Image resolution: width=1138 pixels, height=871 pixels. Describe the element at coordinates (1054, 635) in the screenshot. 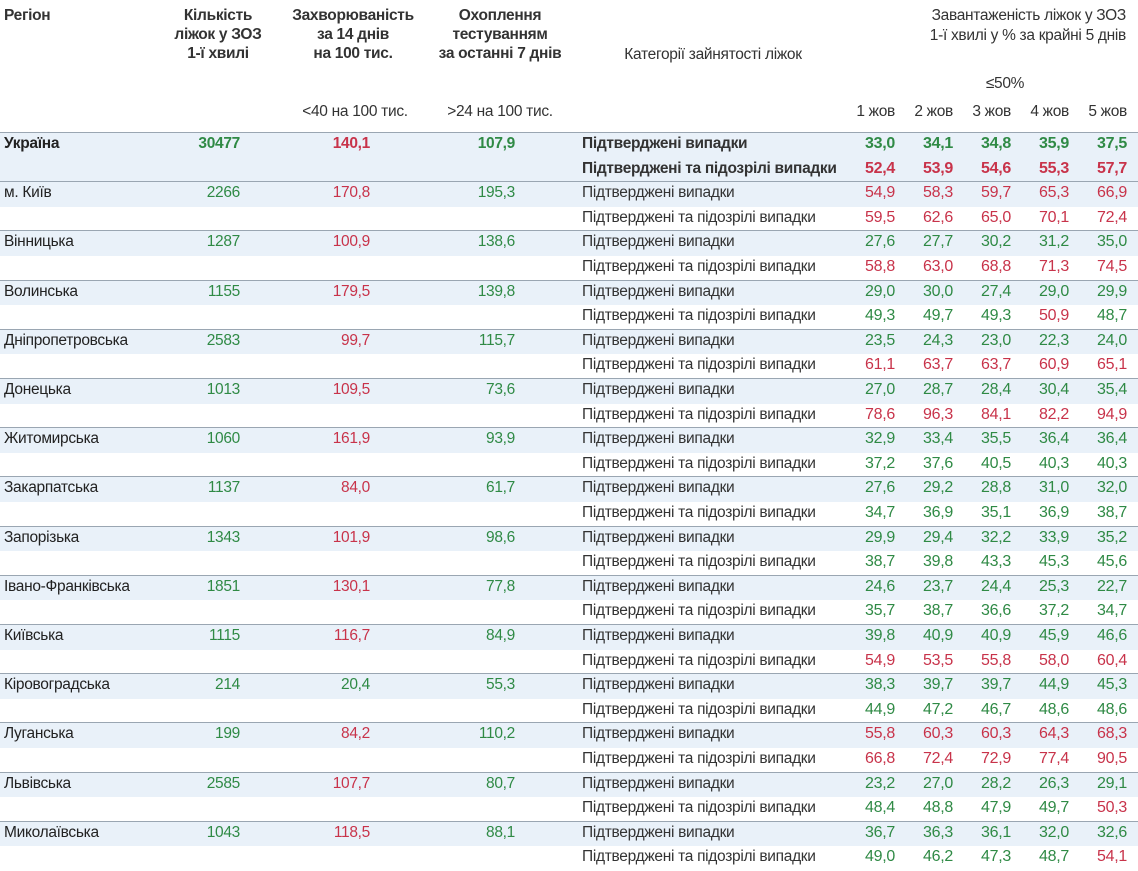

I see `occupancy-value: 45,9` at that location.